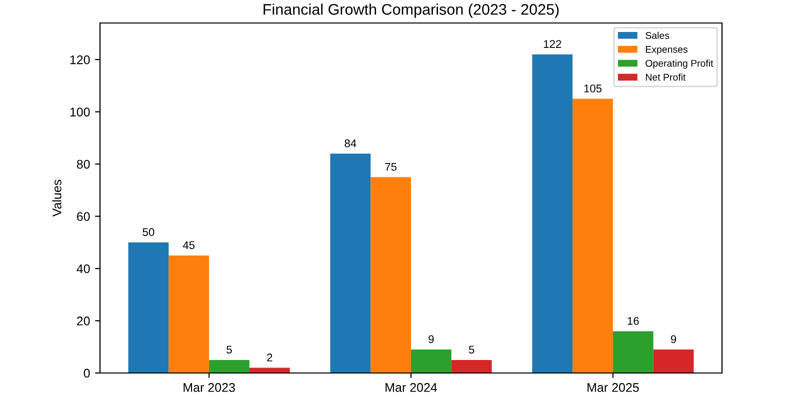  I want to click on y-tick-label: 60, so click(83, 216).